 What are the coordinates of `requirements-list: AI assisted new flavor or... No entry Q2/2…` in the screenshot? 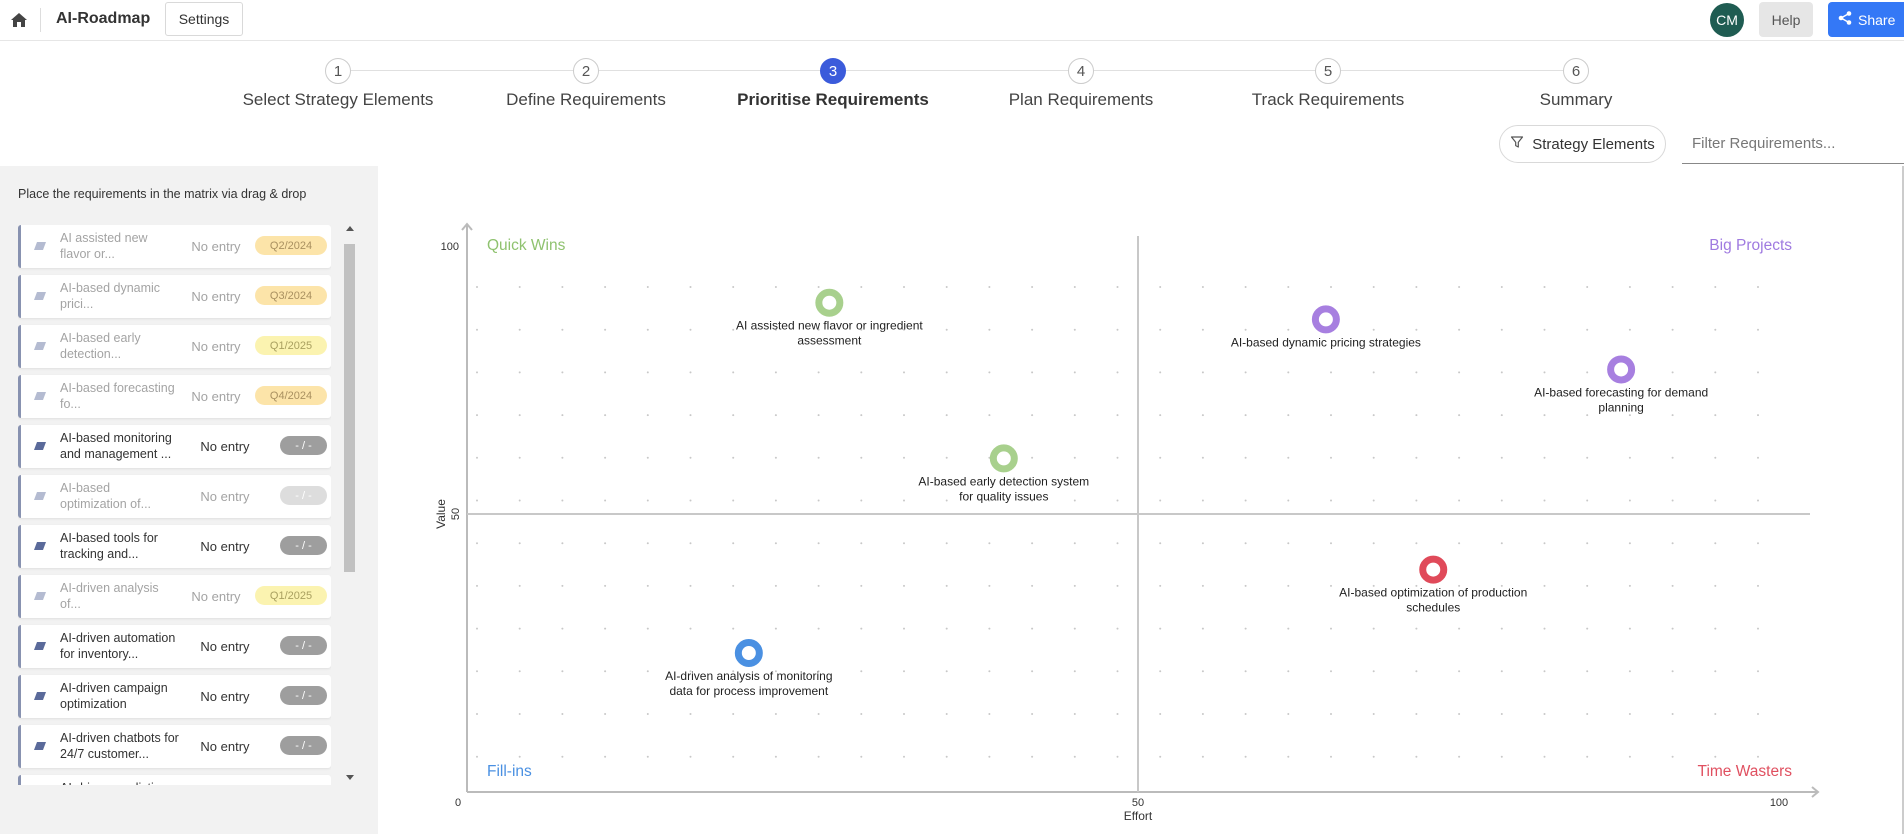 It's located at (174, 505).